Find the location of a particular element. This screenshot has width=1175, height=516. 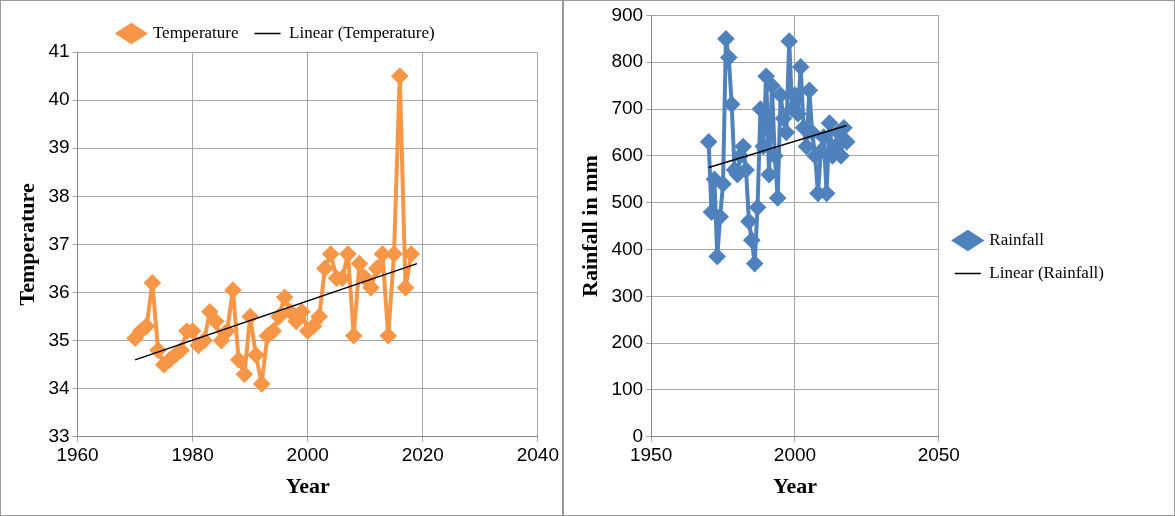

x-tick-label: 1950 is located at coordinates (651, 455).